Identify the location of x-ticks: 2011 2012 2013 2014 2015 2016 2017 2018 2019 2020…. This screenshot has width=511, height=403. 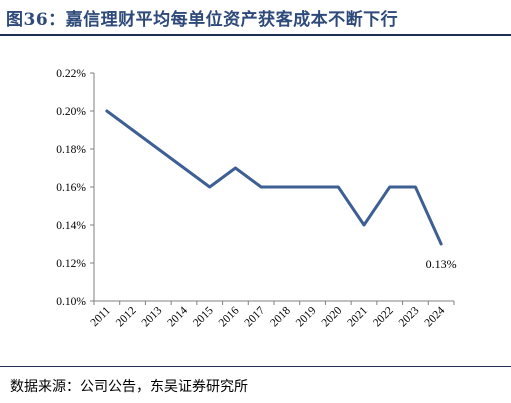
(272, 315).